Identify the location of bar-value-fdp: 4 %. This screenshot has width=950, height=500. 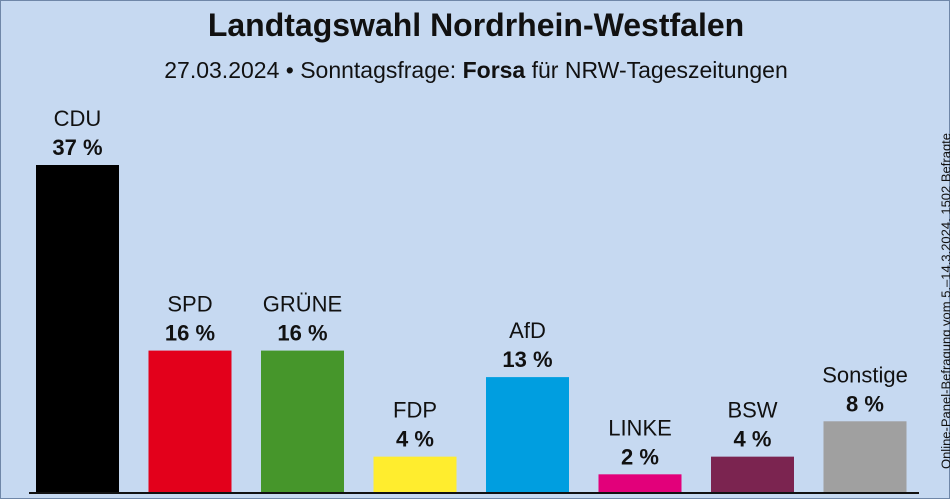
(415, 439).